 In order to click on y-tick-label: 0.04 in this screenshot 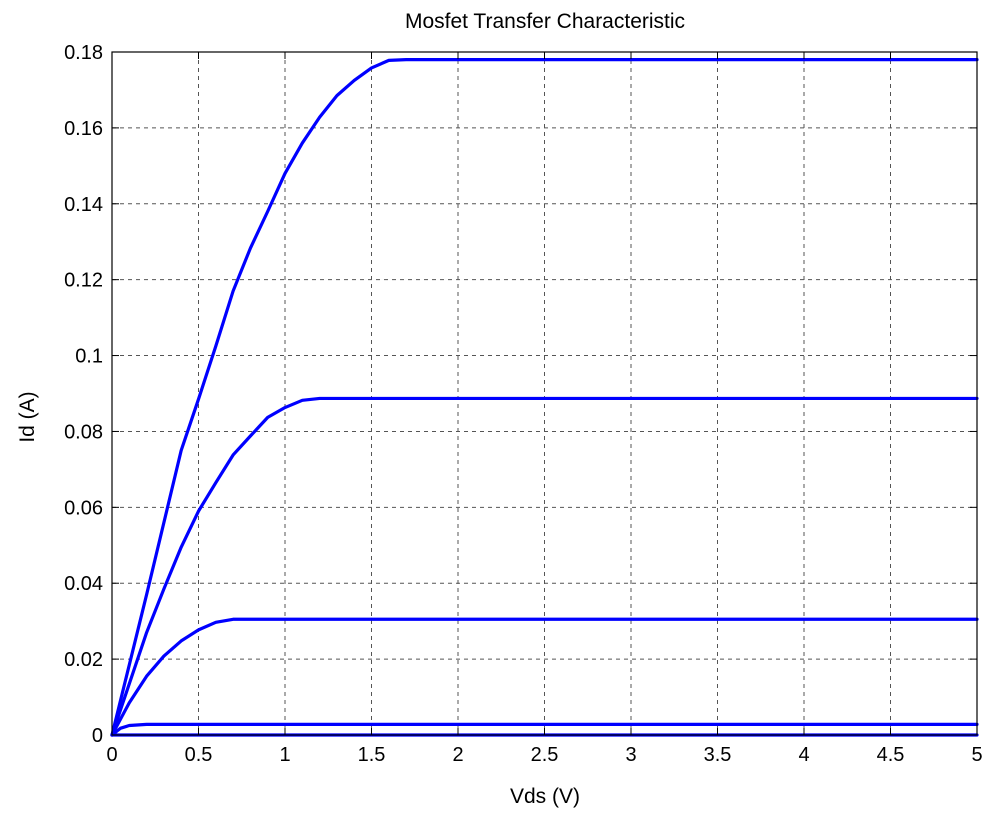, I will do `click(83, 584)`.